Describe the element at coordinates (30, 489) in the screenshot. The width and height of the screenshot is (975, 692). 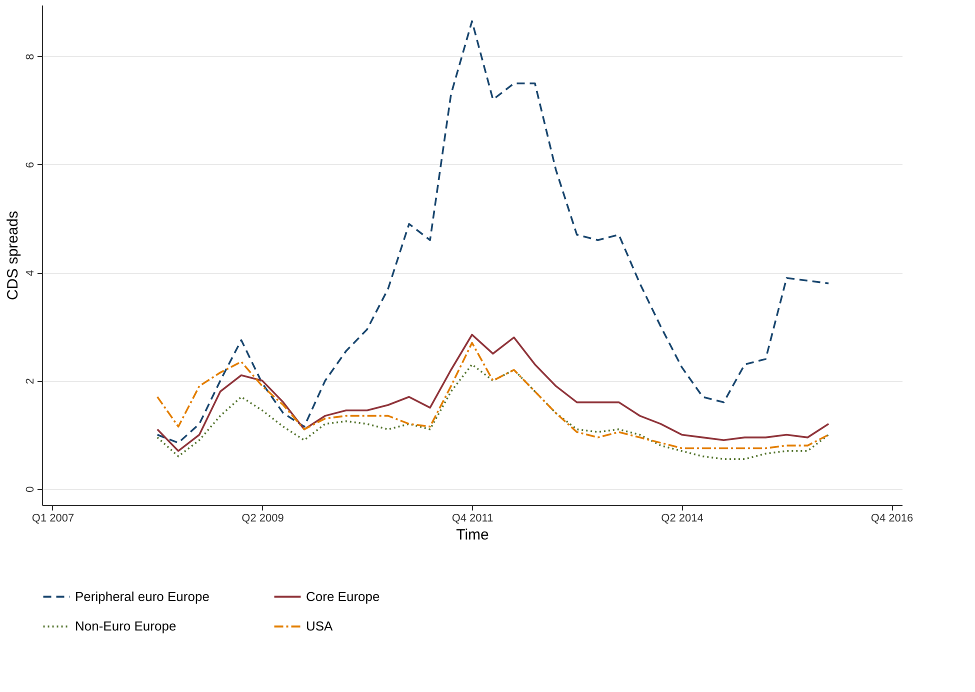
I see `y-tick-label: 0` at that location.